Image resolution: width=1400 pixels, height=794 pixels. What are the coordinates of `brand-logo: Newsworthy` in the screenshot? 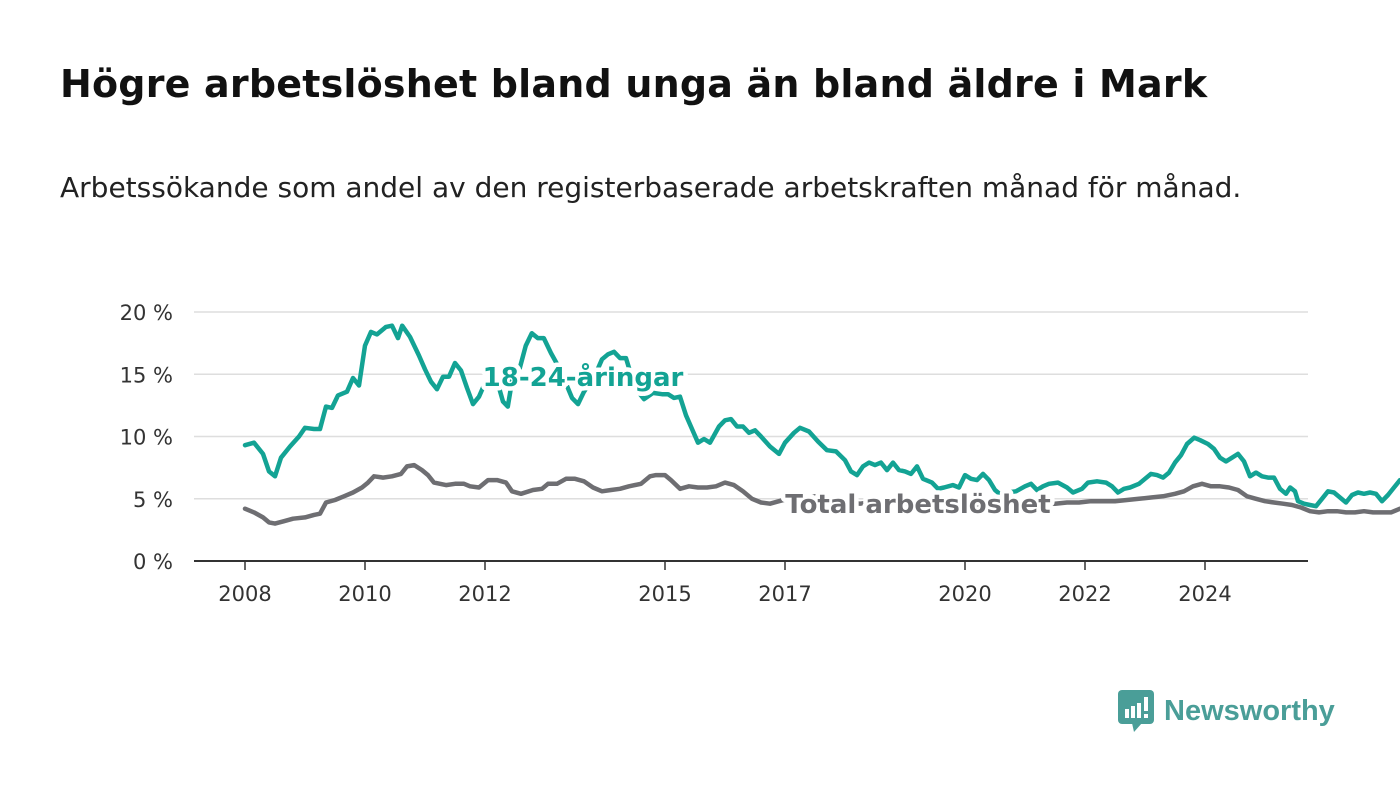 It's located at (1226, 711).